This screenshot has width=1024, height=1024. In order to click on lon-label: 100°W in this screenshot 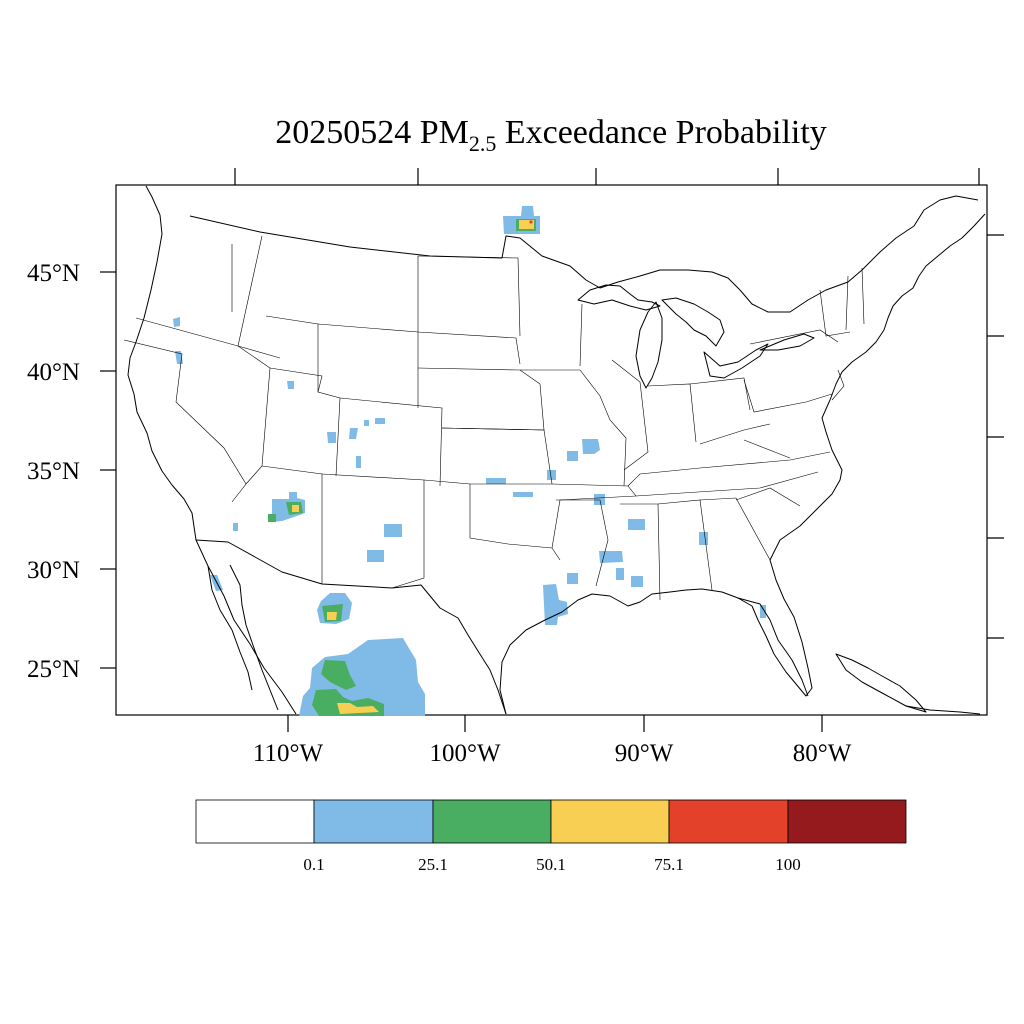, I will do `click(464, 753)`.